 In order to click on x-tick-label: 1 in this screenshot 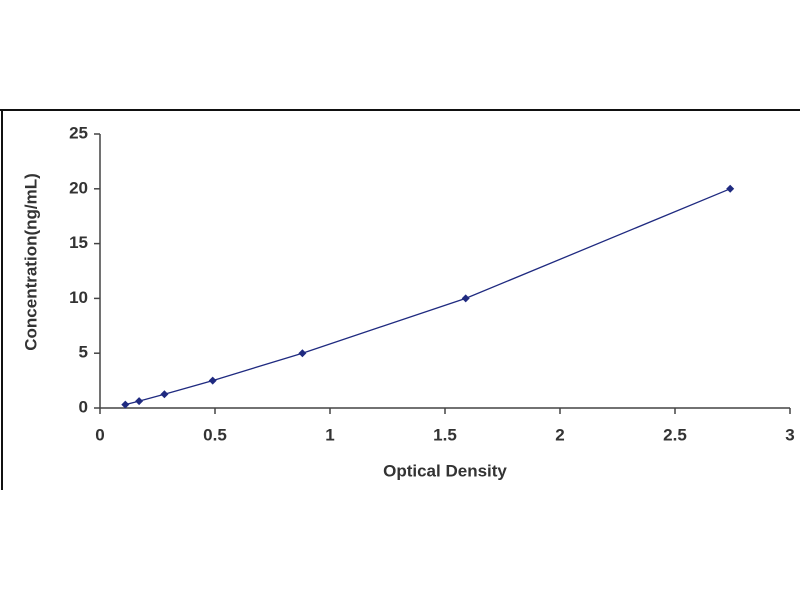, I will do `click(329, 434)`.